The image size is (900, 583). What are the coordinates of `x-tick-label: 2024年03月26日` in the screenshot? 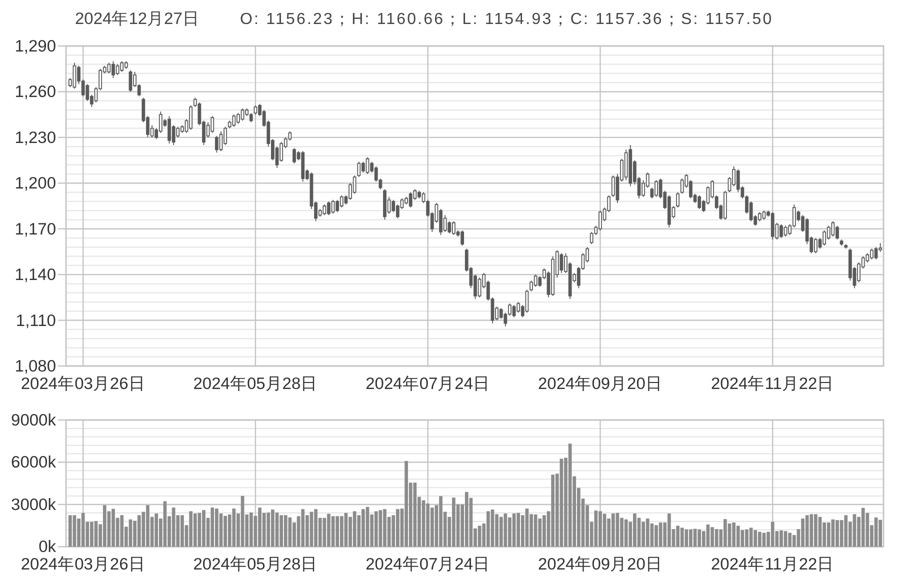 It's located at (83, 565).